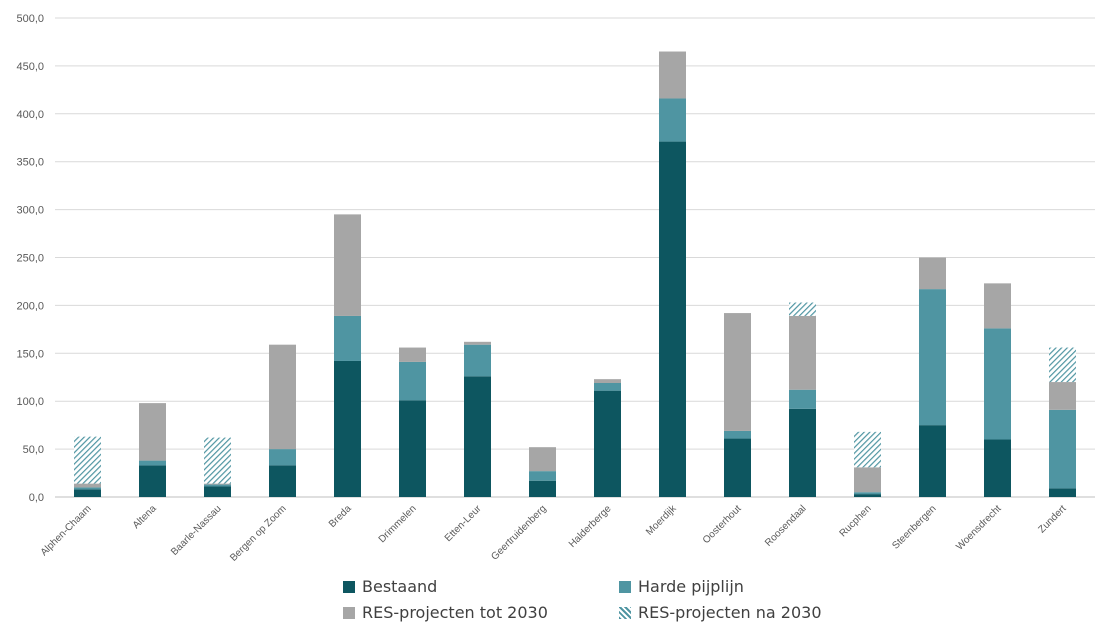  Describe the element at coordinates (36, 498) in the screenshot. I see `y-tick-label: 0,0` at that location.